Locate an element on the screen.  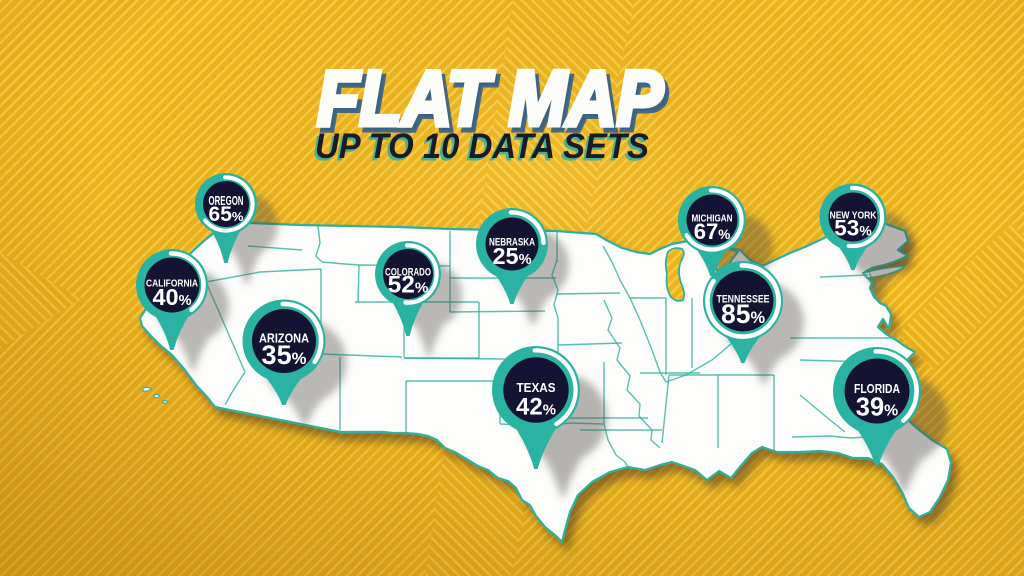
svg-text: 25% is located at coordinates (511, 256).